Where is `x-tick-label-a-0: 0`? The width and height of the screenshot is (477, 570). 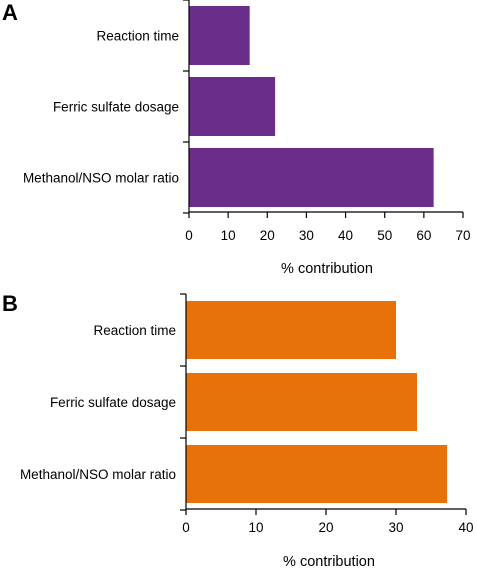 x-tick-label-a-0: 0 is located at coordinates (189, 235).